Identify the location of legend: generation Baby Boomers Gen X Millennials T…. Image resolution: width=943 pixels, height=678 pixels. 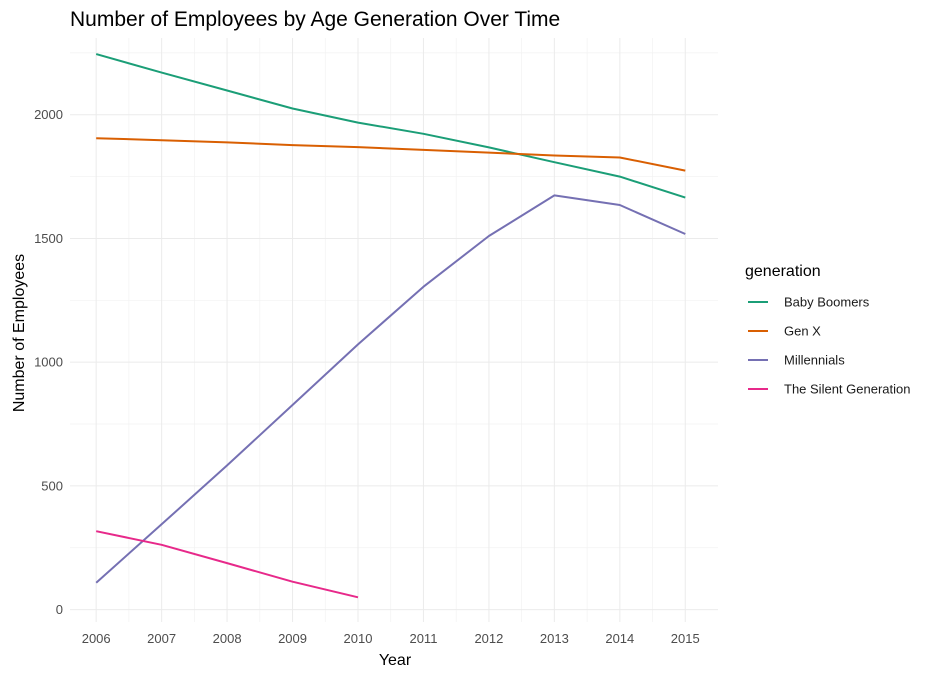
(827, 330).